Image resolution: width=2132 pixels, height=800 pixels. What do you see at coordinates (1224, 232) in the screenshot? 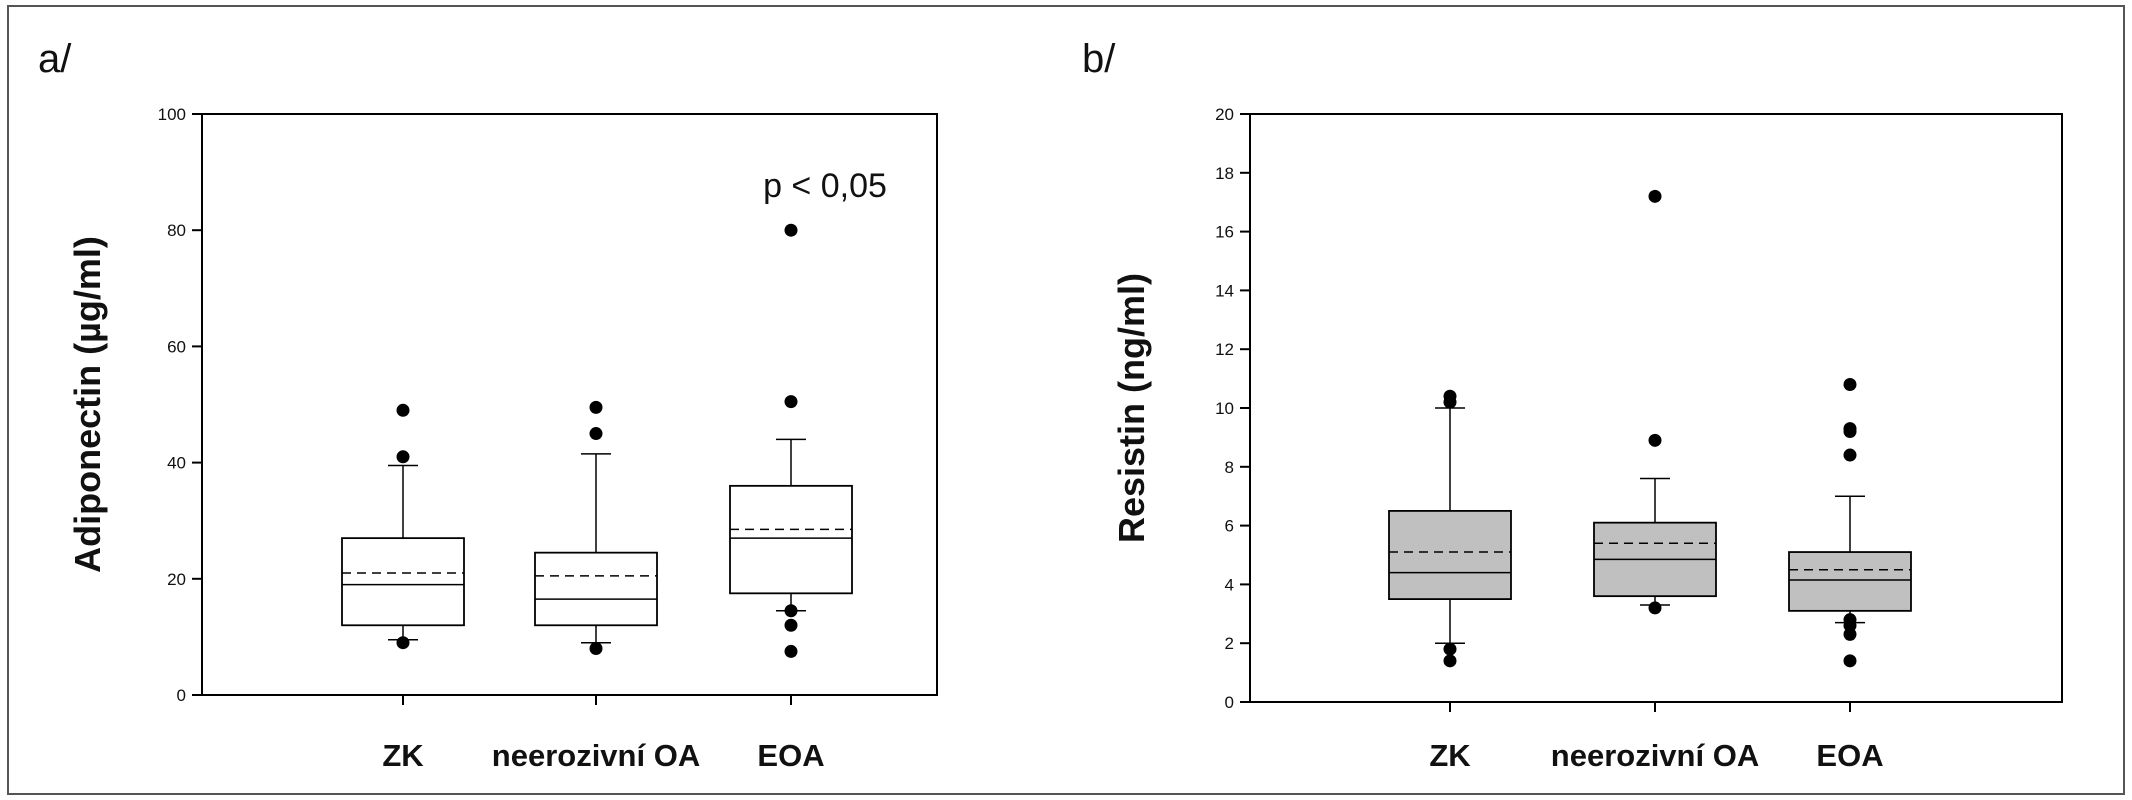
I see `y-tick-label: 16` at bounding box center [1224, 232].